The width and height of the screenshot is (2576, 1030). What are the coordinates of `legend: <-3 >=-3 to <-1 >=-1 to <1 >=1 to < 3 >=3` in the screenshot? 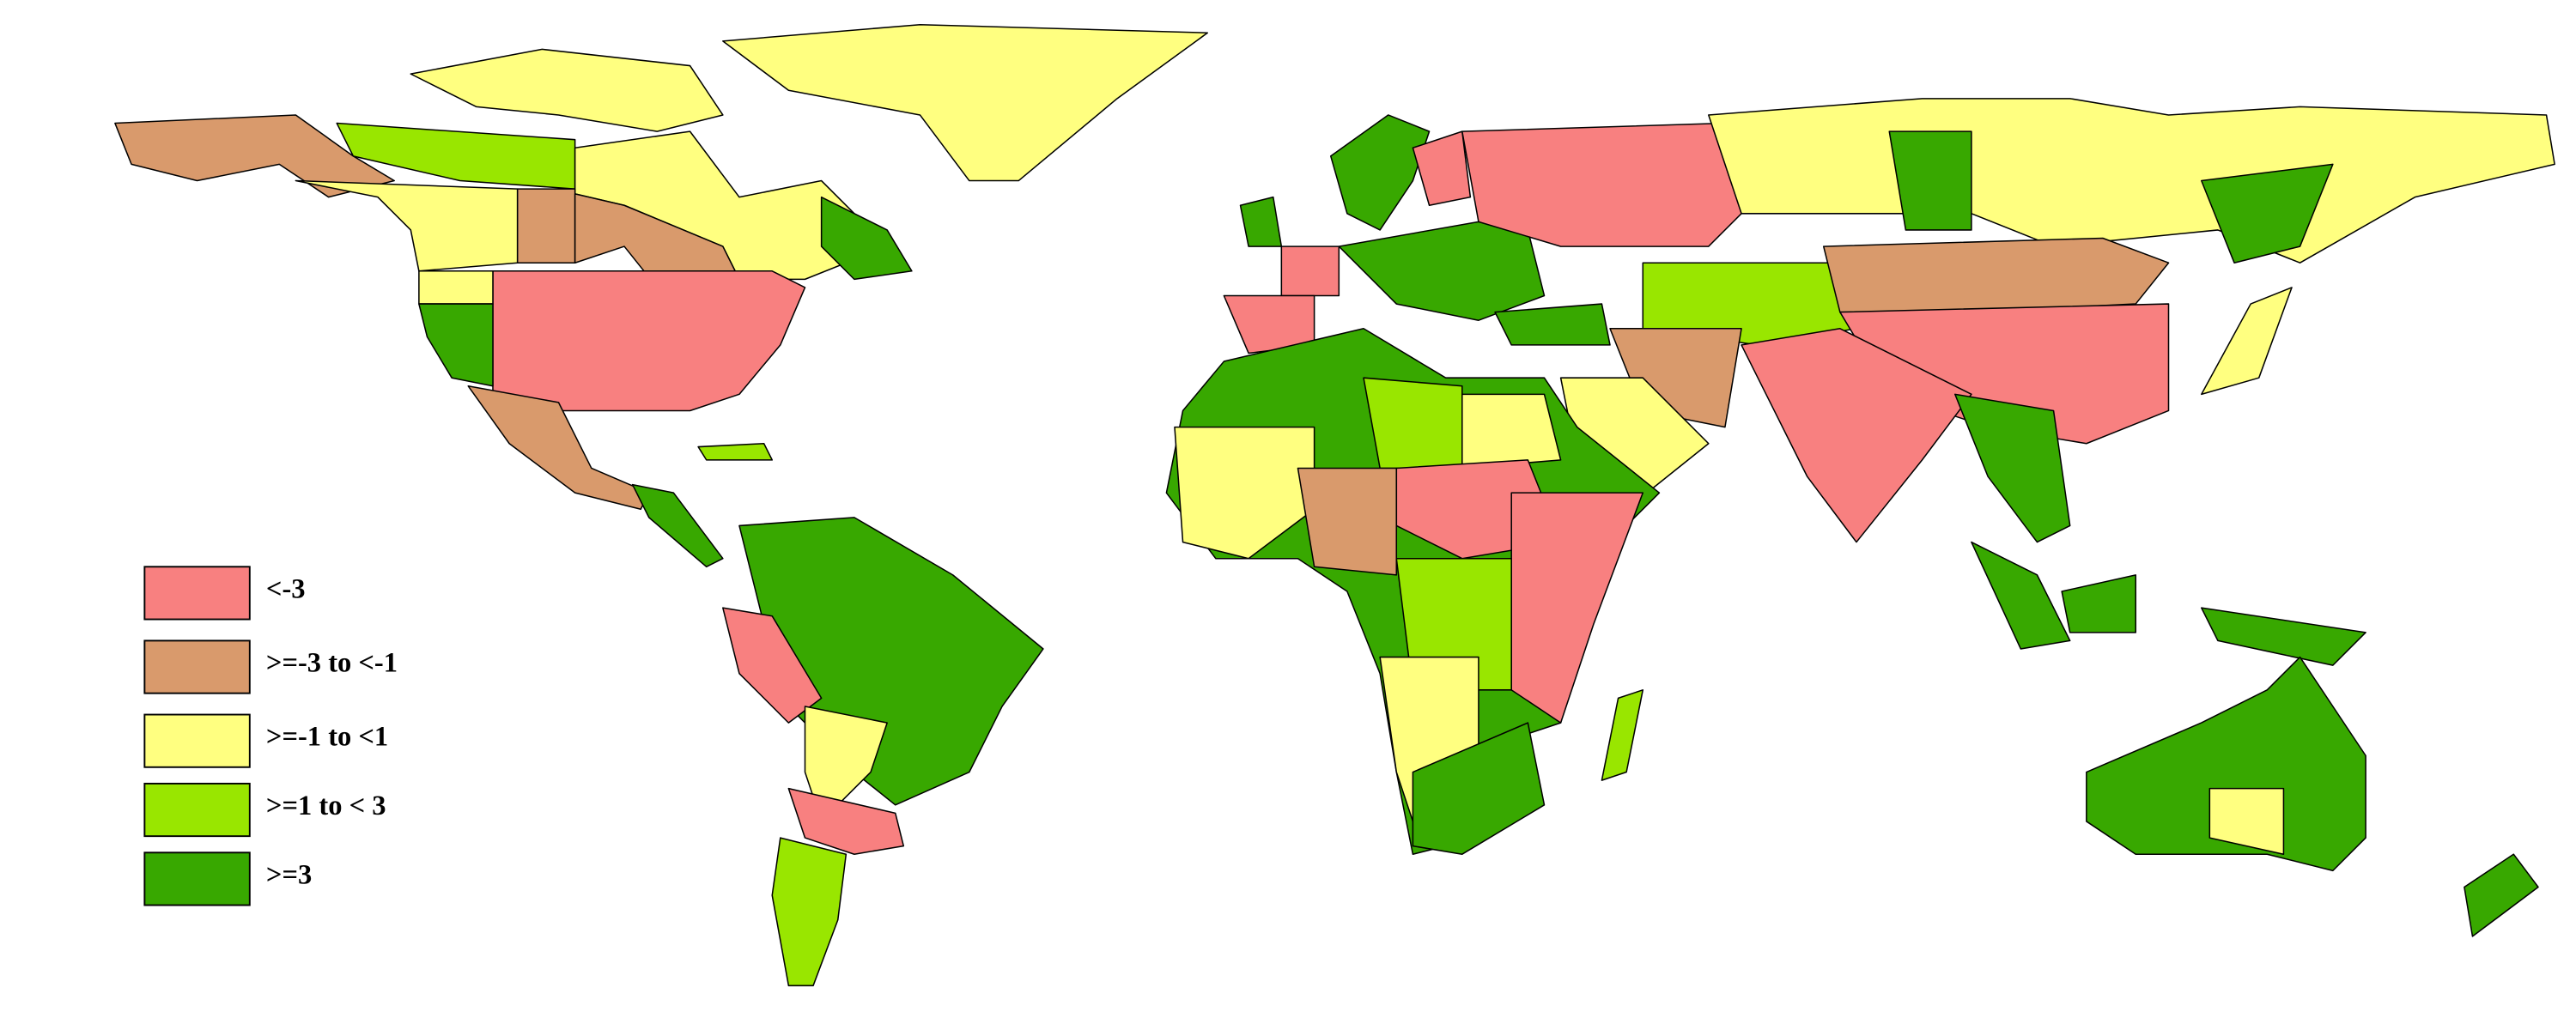 It's located at (270, 736).